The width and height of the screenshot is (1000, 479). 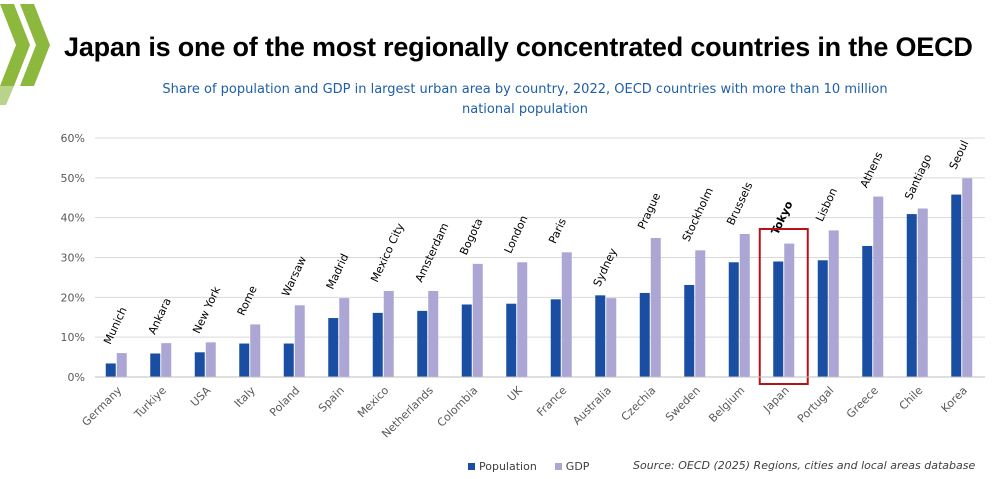 I want to click on x-tick-label: Poland, so click(x=284, y=401).